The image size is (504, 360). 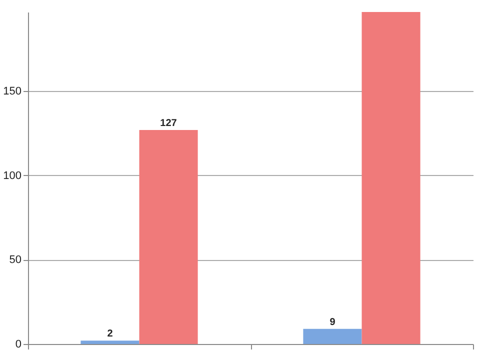 I want to click on data-label: 9, so click(x=333, y=322).